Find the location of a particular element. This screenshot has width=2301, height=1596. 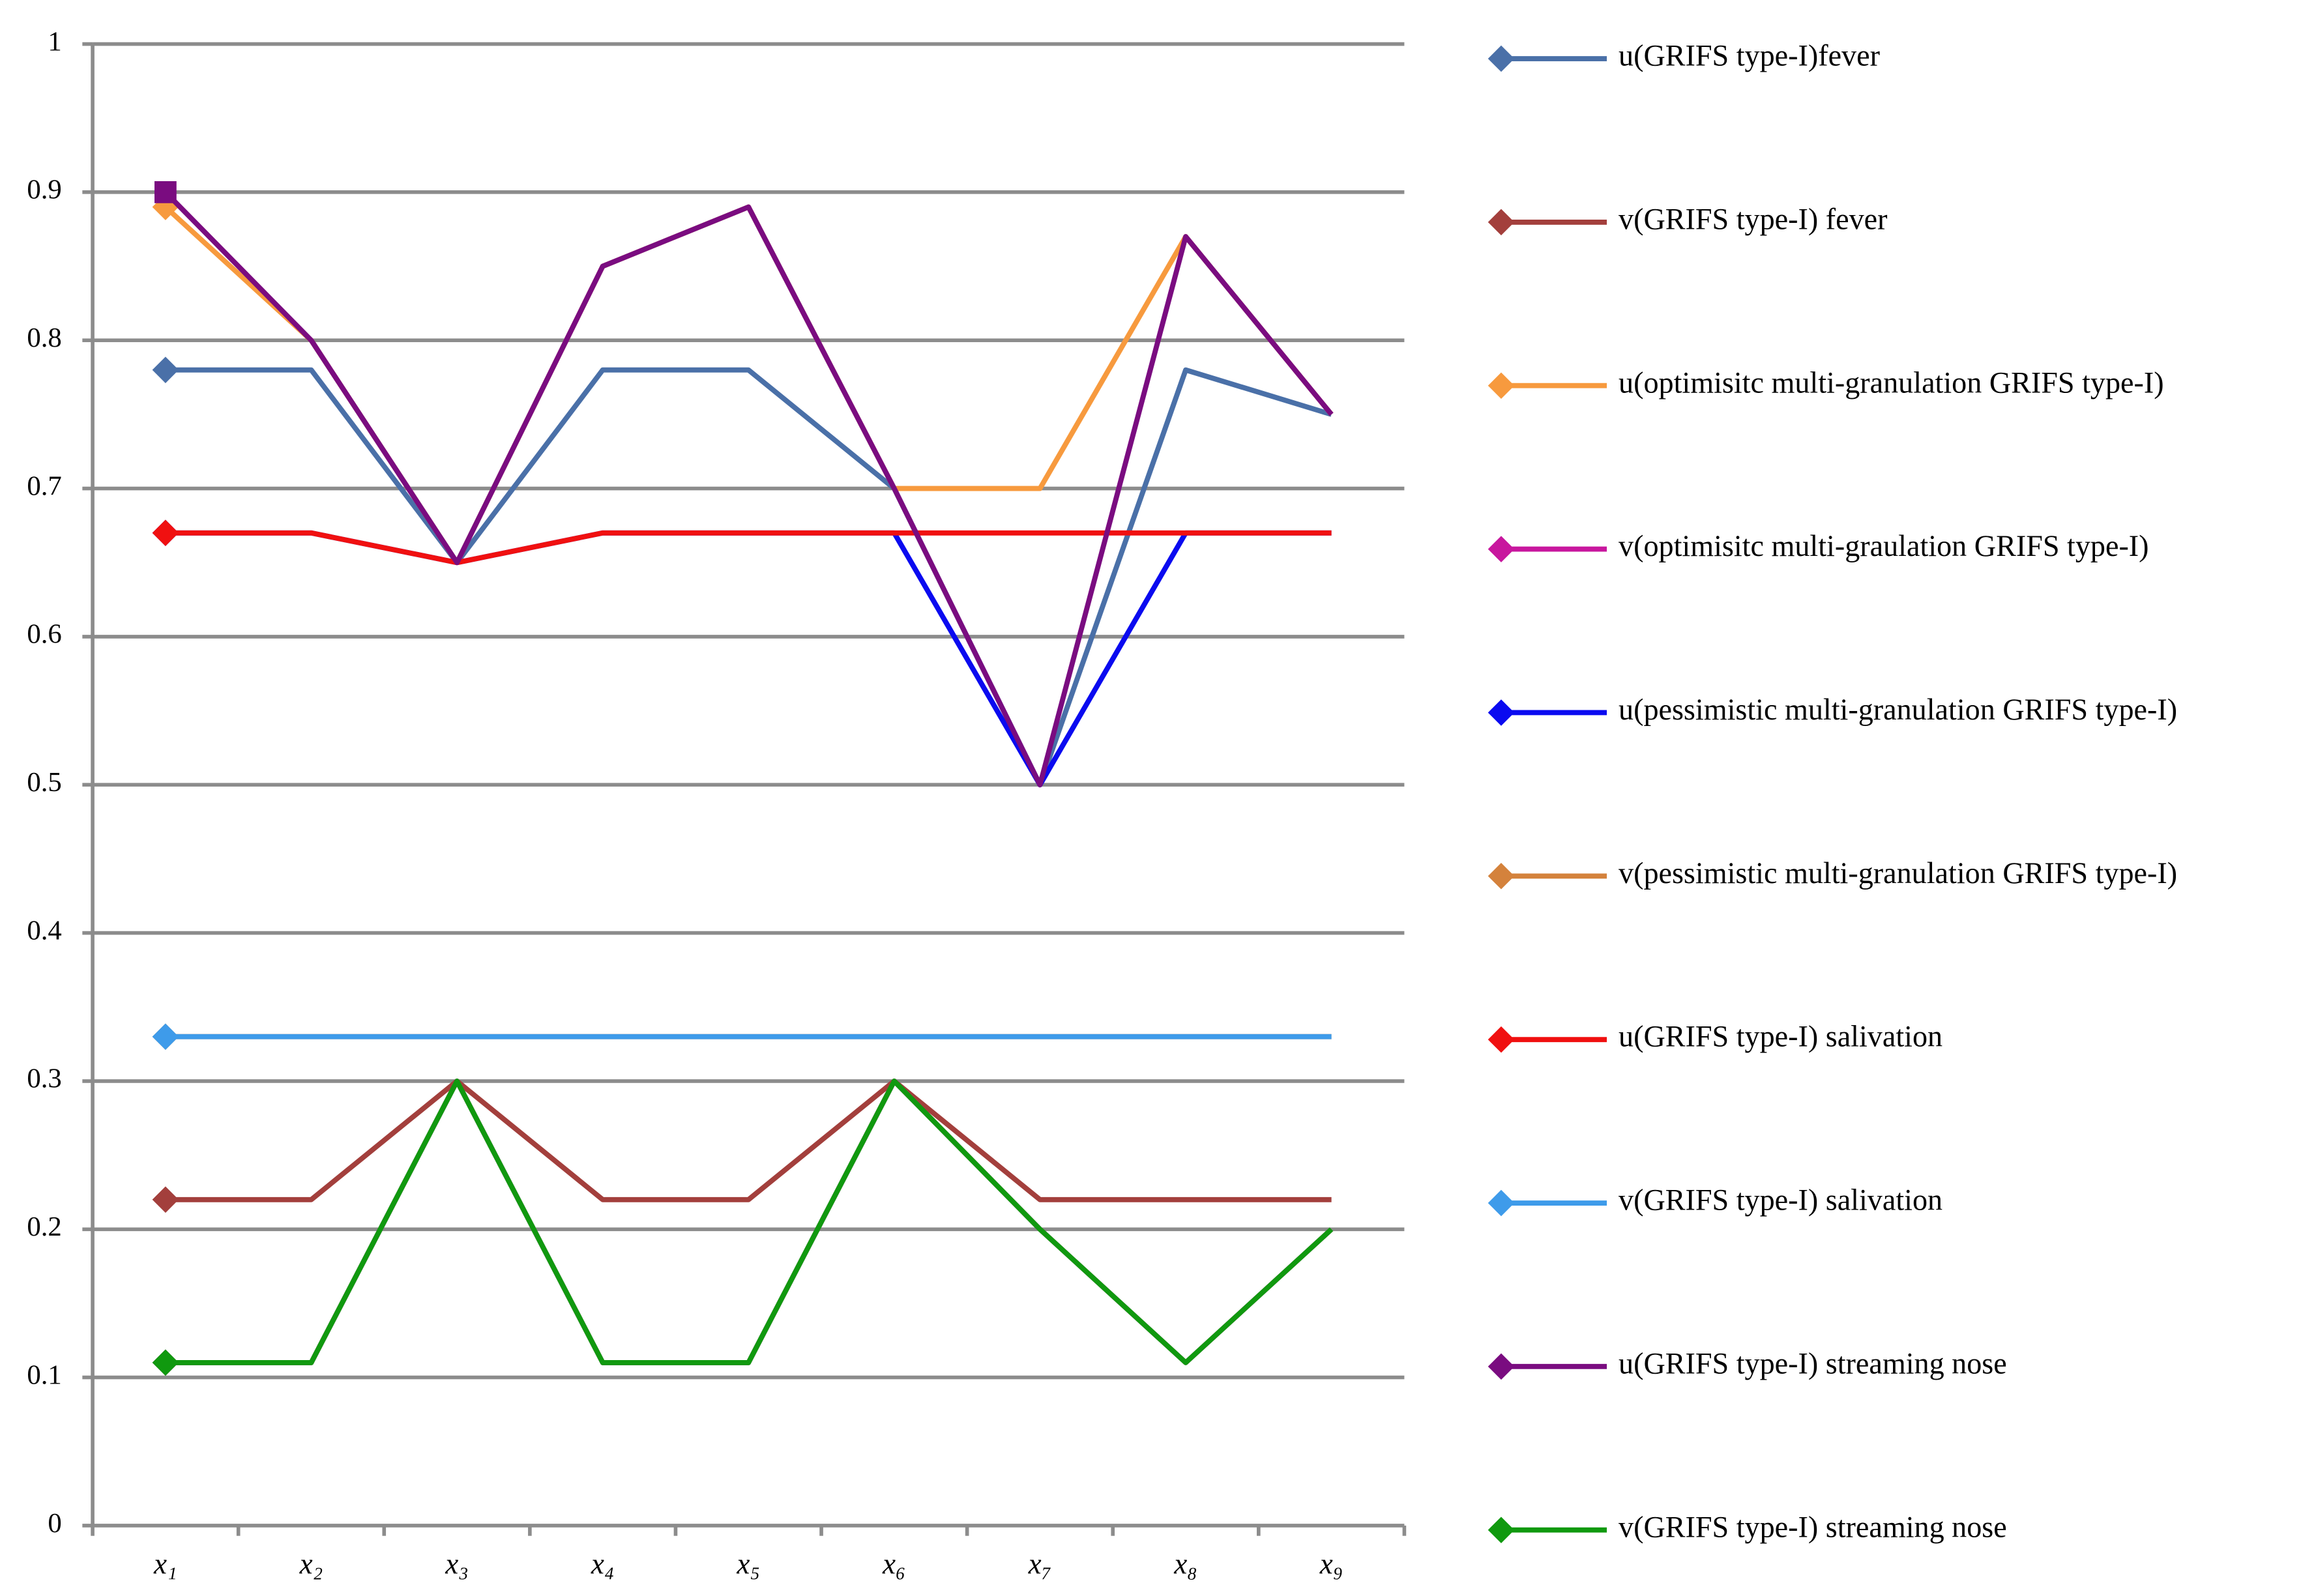

legend-label: v(GRIFS type-I) fever is located at coordinates (1753, 218).